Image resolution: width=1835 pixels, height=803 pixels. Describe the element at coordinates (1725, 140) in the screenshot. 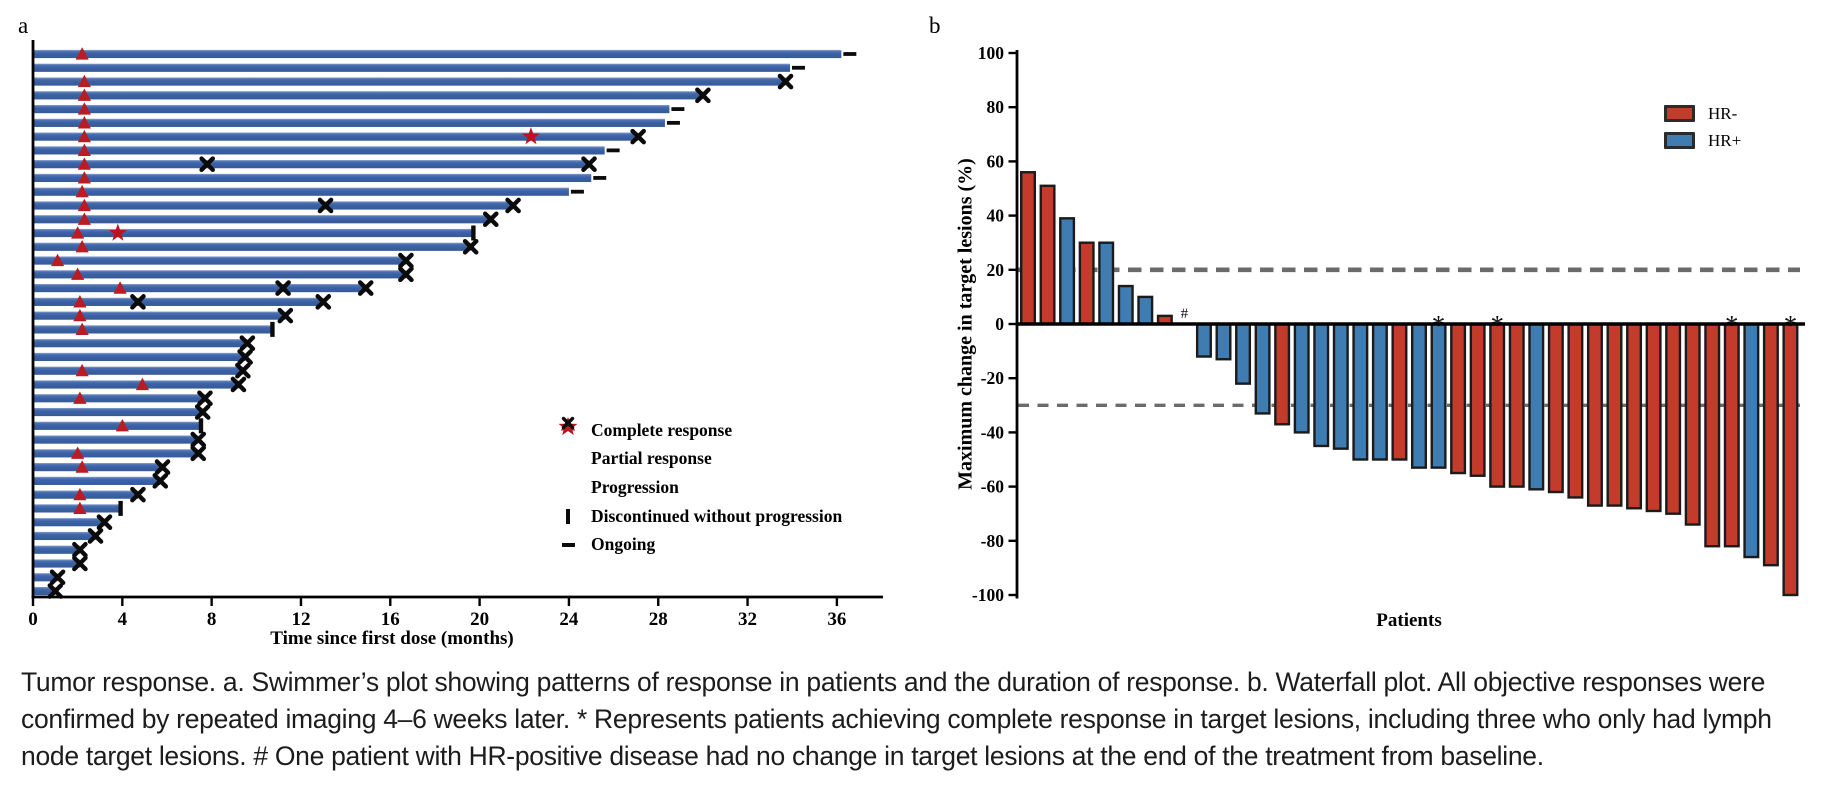

I see `legend-label: HR+` at that location.